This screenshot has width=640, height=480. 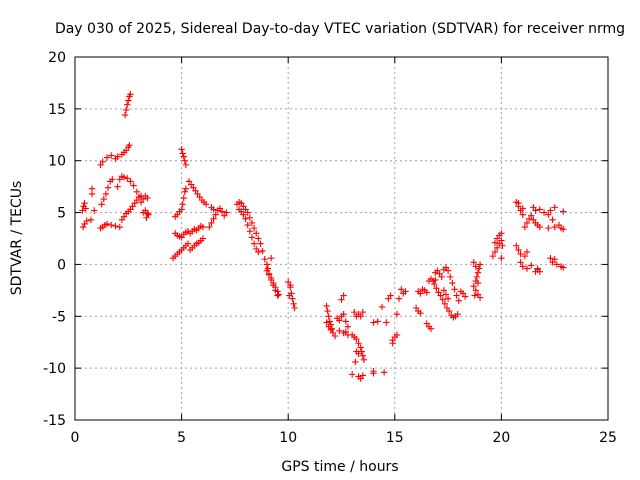 What do you see at coordinates (57, 110) in the screenshot?
I see `y-tick-label: 15` at bounding box center [57, 110].